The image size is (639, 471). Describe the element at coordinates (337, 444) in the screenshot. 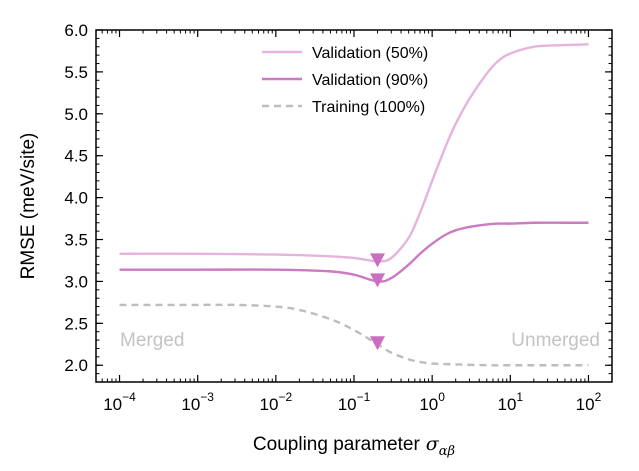

I see `x-axis-title-text: Coupling parameter` at that location.